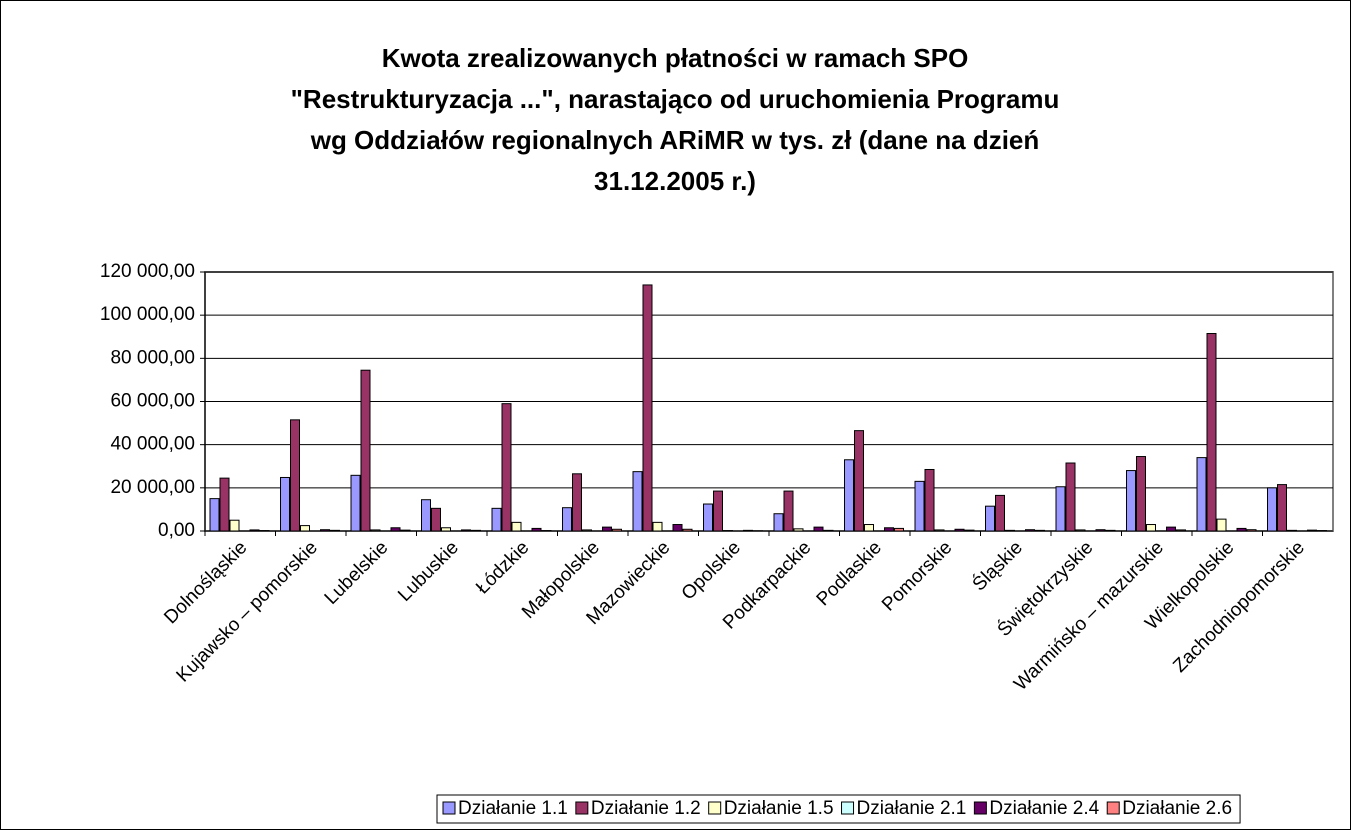  What do you see at coordinates (1044, 808) in the screenshot?
I see `legend-label: Działanie 2.4` at bounding box center [1044, 808].